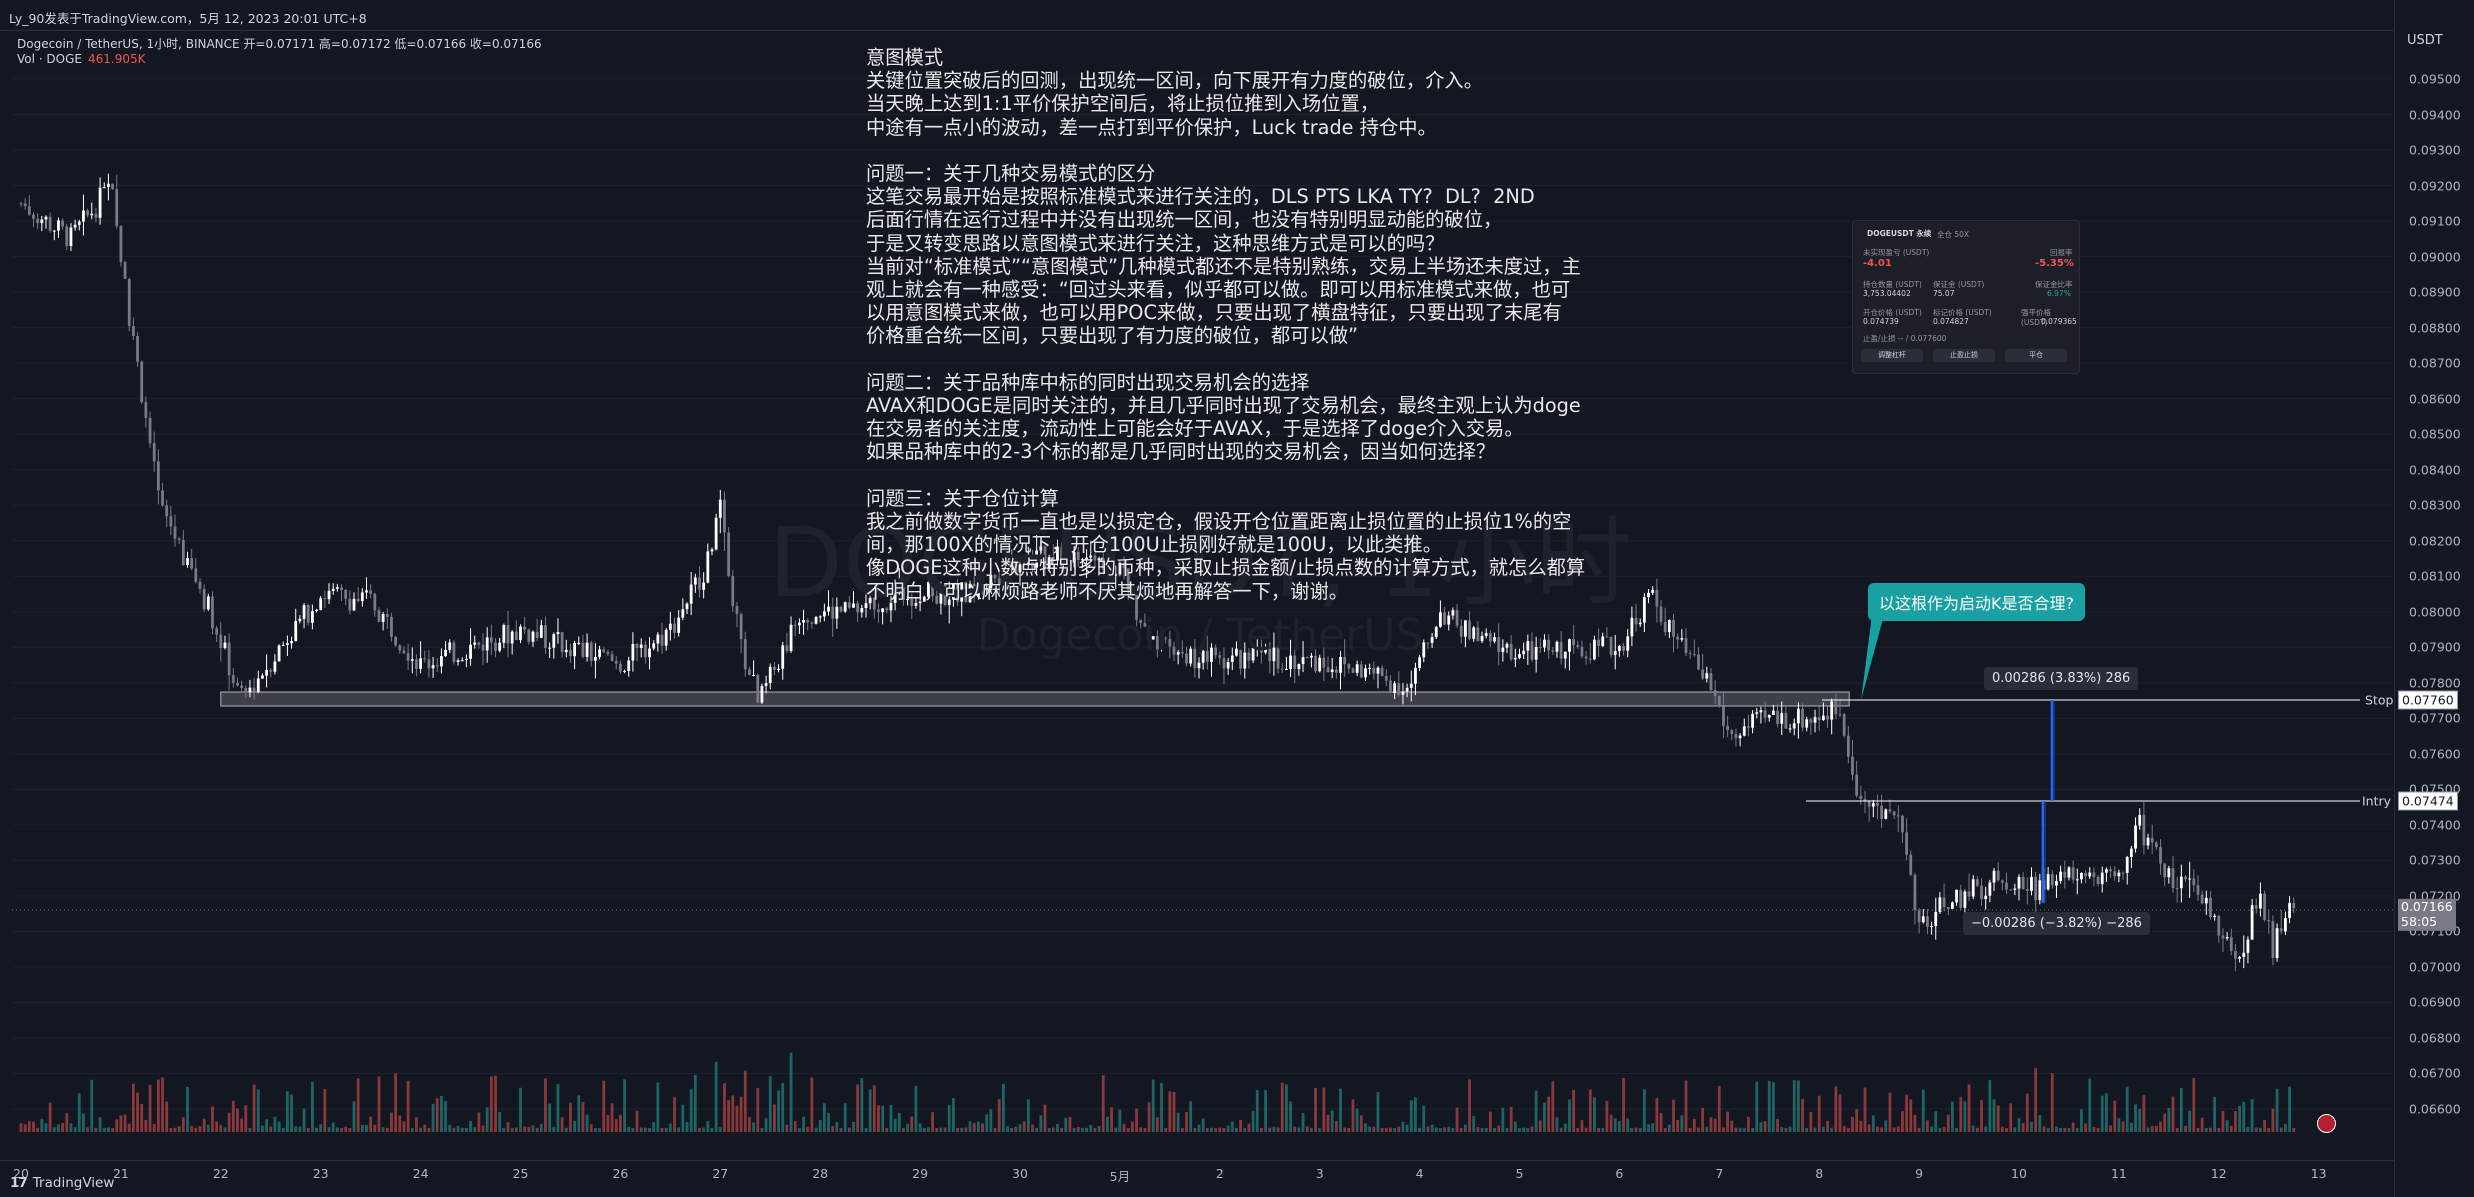  Describe the element at coordinates (120, 1173) in the screenshot. I see `time-tick-label: 21` at that location.